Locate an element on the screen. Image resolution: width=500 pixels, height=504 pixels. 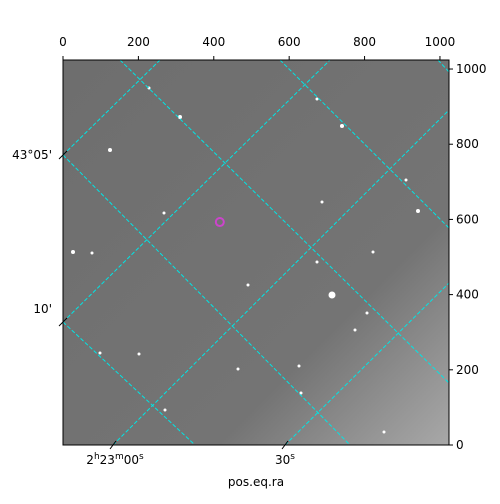
ra-label: 30s is located at coordinates (285, 459).